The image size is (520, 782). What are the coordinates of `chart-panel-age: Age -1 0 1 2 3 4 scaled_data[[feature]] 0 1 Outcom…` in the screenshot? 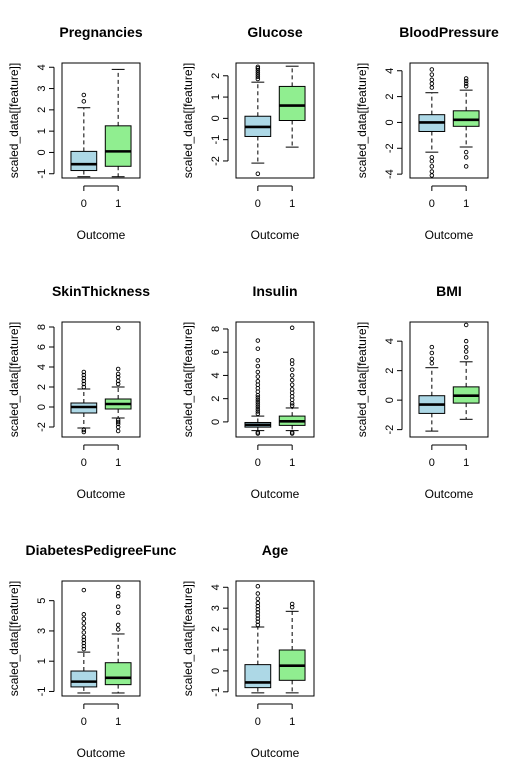 It's located at (248, 651).